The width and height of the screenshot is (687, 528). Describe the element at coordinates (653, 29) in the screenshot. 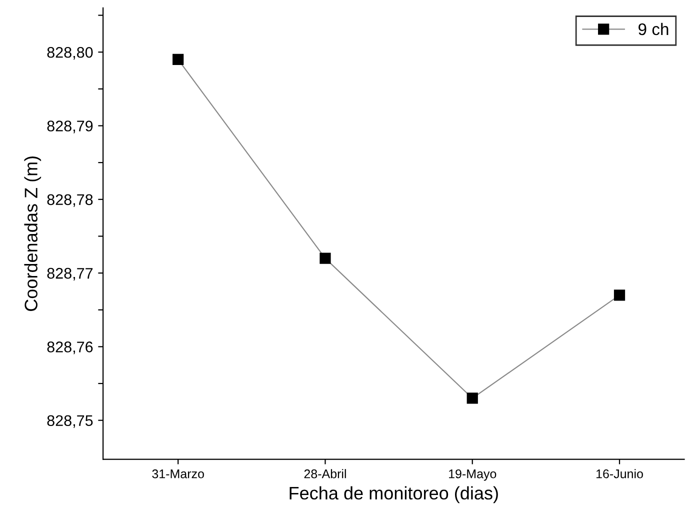

I see `legend-label: 9 ch` at that location.